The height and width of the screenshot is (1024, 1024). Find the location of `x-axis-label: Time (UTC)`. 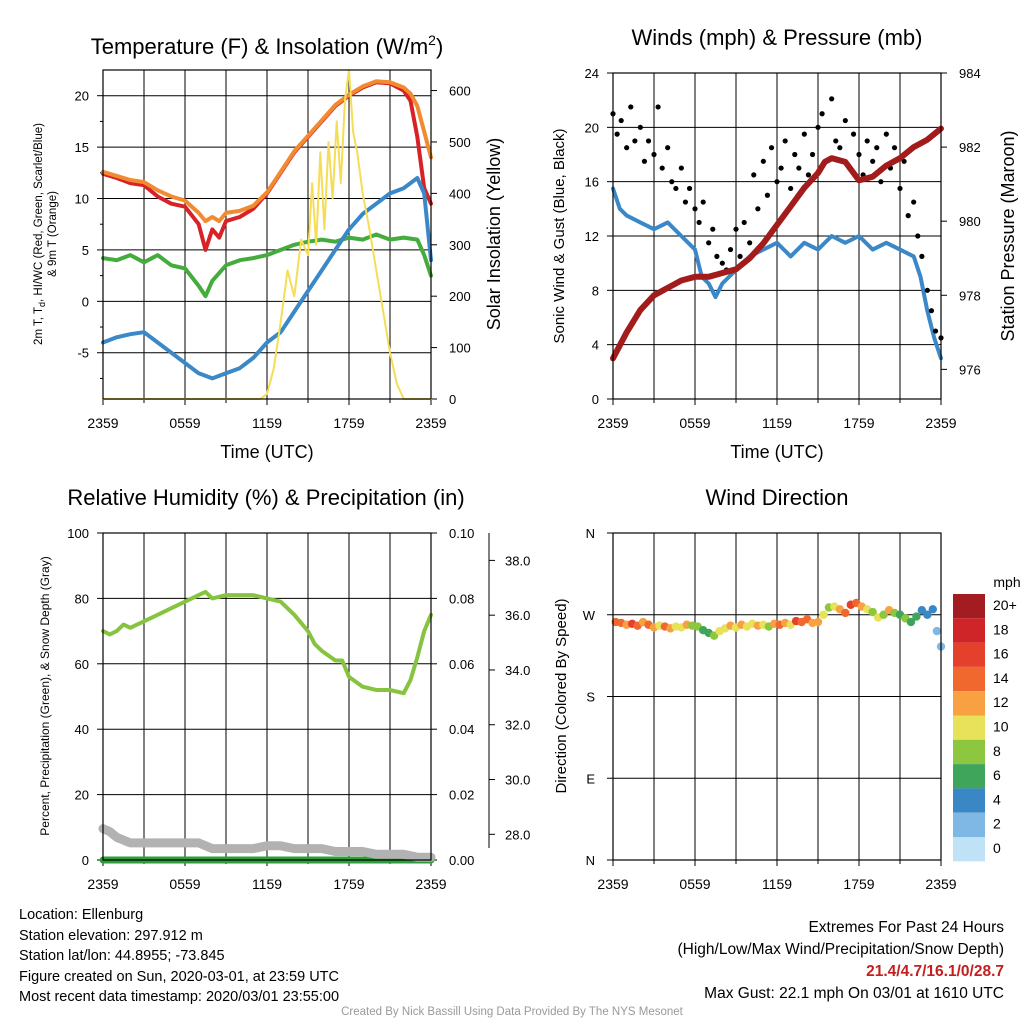

x-axis-label: Time (UTC) is located at coordinates (776, 452).